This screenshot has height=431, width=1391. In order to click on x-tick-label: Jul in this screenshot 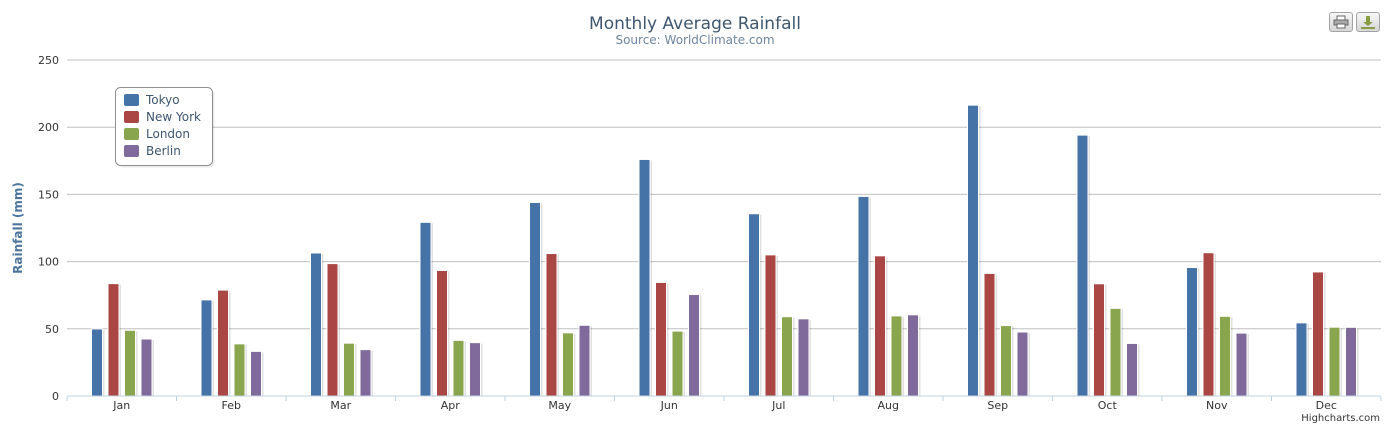, I will do `click(778, 405)`.